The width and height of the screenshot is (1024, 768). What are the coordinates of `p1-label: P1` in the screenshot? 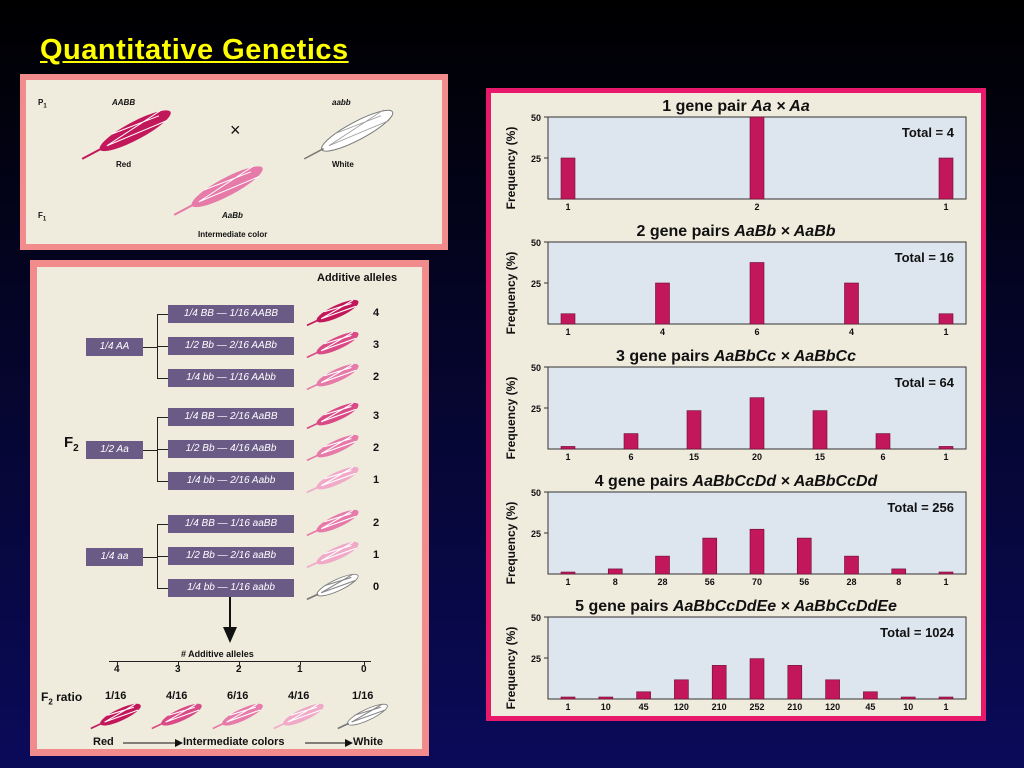 It's located at (42, 104).